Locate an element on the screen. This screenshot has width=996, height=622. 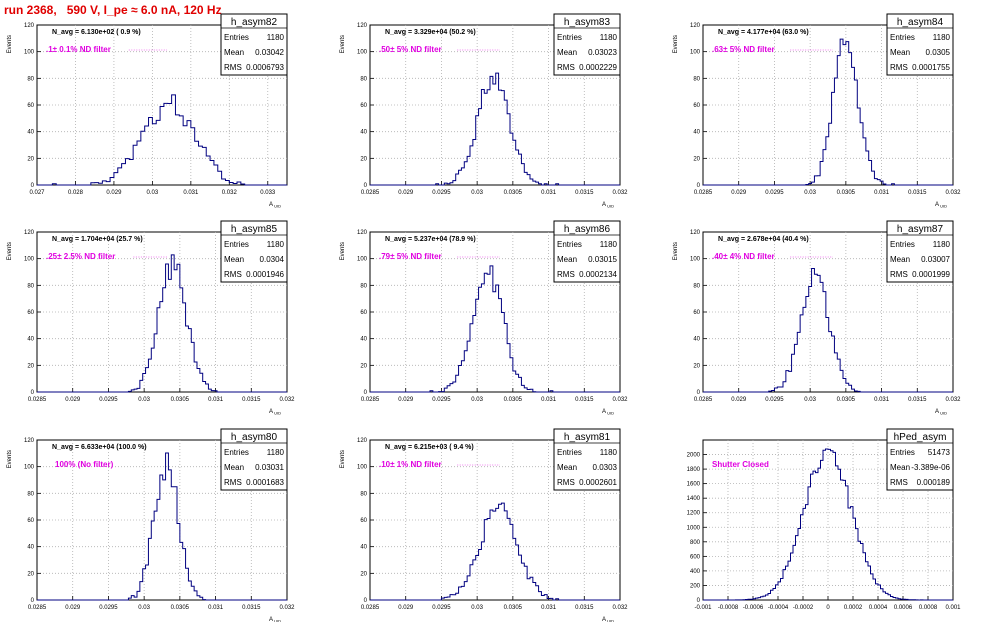
stats-value-rms: 0.0001683 is located at coordinates (265, 482).